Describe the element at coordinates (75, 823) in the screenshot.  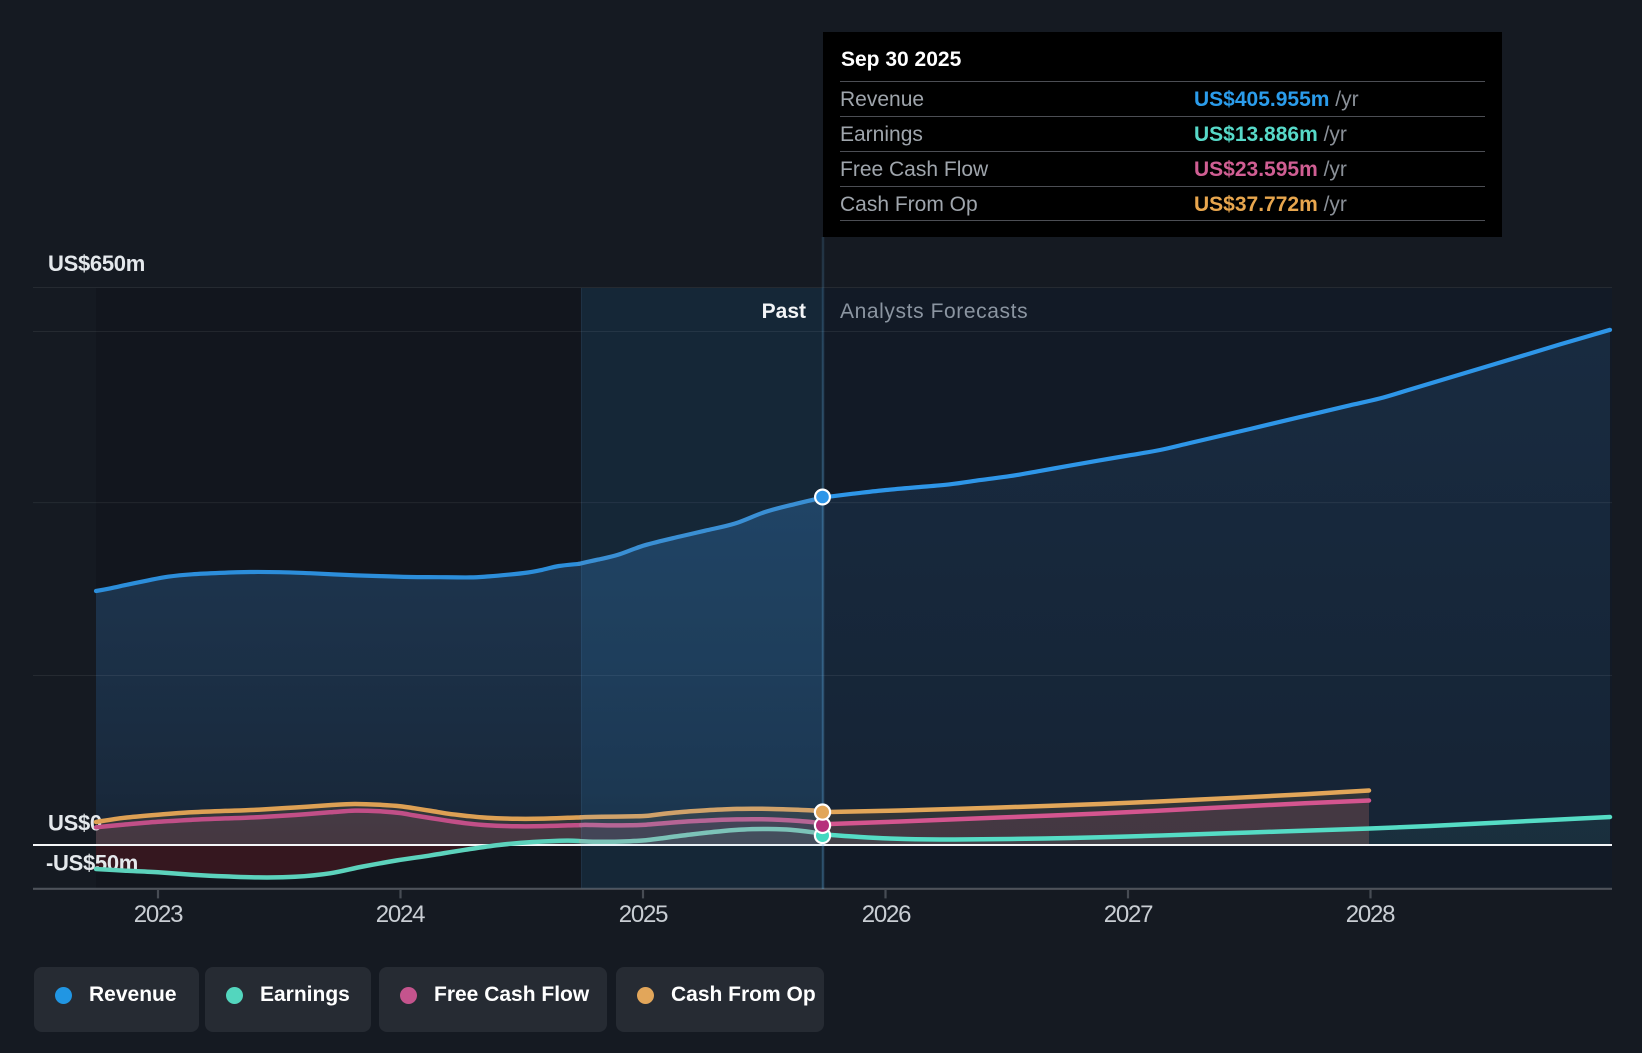
I see `svg-text: US$0` at that location.